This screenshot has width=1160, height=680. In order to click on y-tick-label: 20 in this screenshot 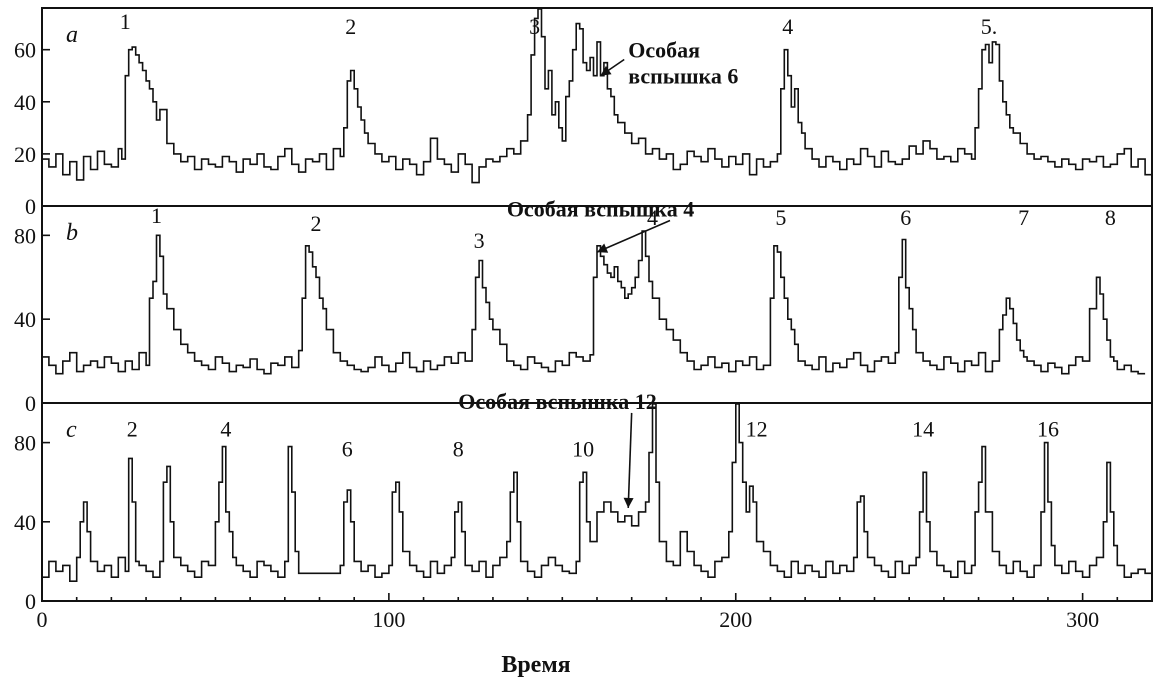, I will do `click(25, 154)`.